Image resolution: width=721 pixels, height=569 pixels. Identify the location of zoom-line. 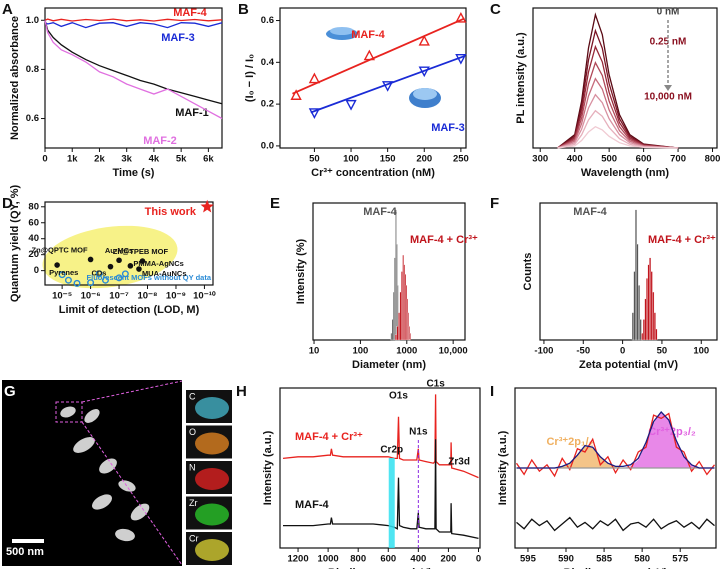
(132, 493).